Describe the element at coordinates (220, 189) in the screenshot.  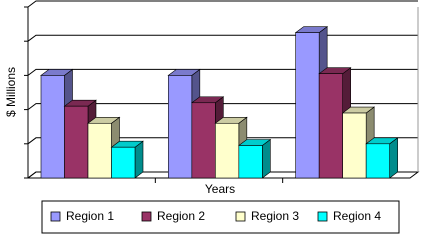
I see `x-axis-label: Years` at that location.